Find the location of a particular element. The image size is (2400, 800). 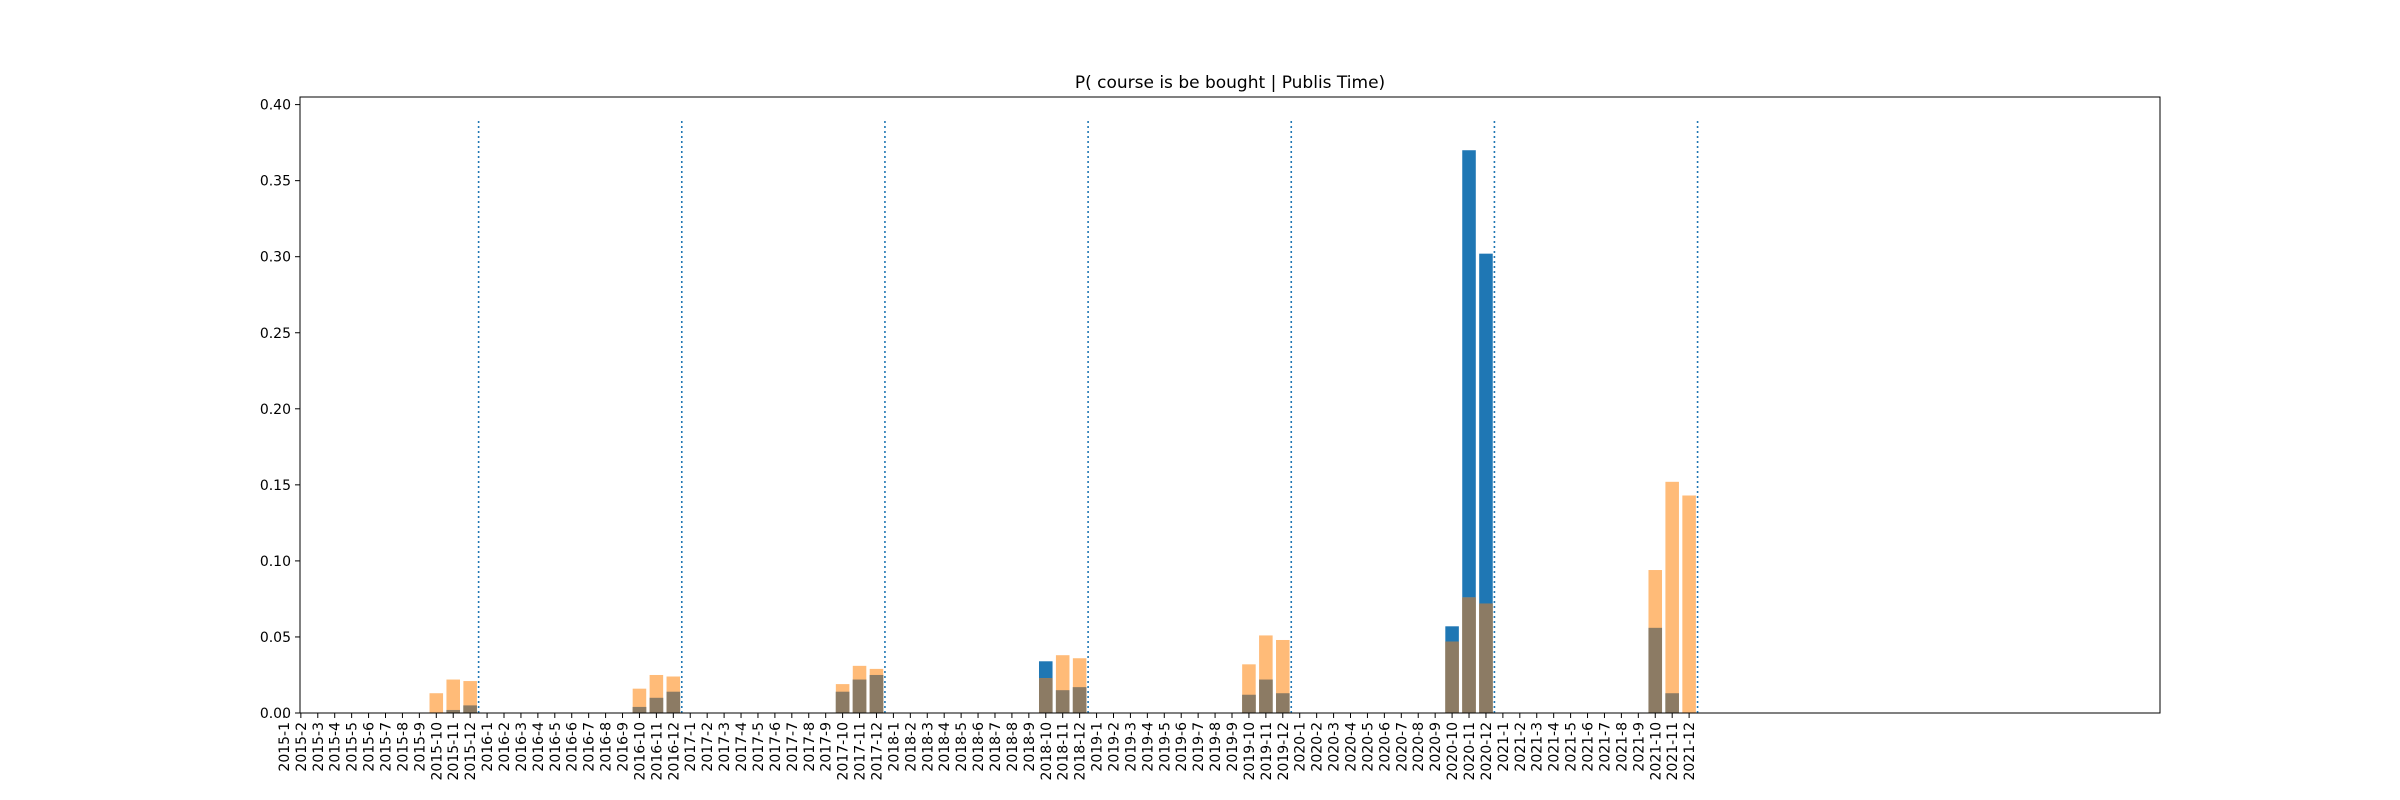

x-tick-label-2017-12: 2017-12 is located at coordinates (877, 751).